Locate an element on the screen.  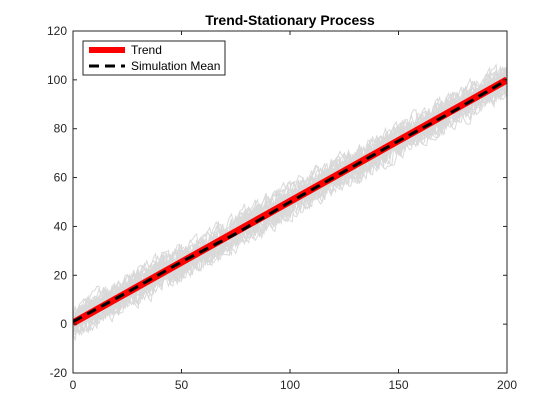
y-tick-label: 0 is located at coordinates (63, 324).